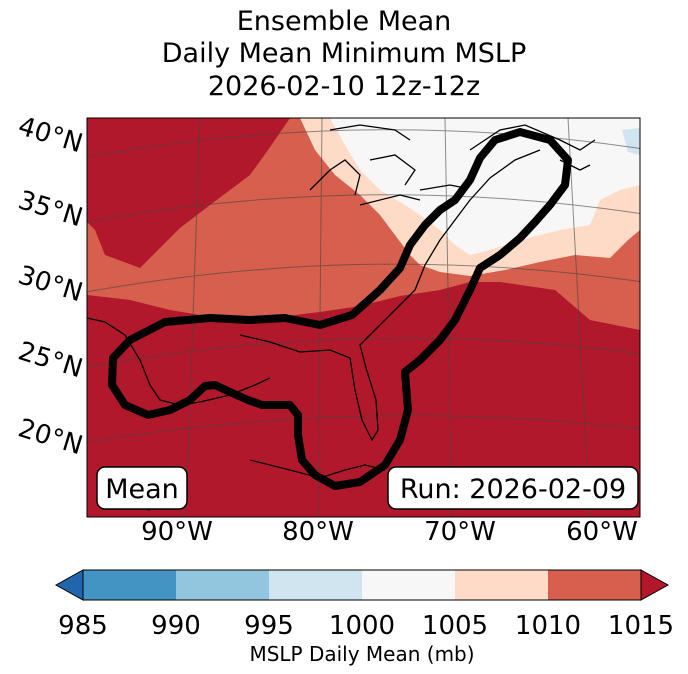 The image size is (688, 674). Describe the element at coordinates (335, 177) in the screenshot. I see `coast-lake-michigan` at that location.